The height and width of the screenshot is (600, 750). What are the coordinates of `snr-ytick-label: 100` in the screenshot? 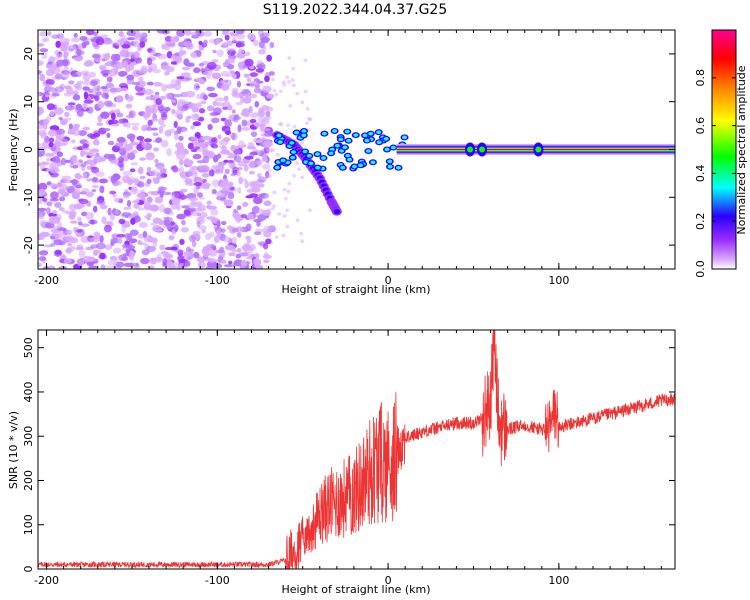 It's located at (28, 524).